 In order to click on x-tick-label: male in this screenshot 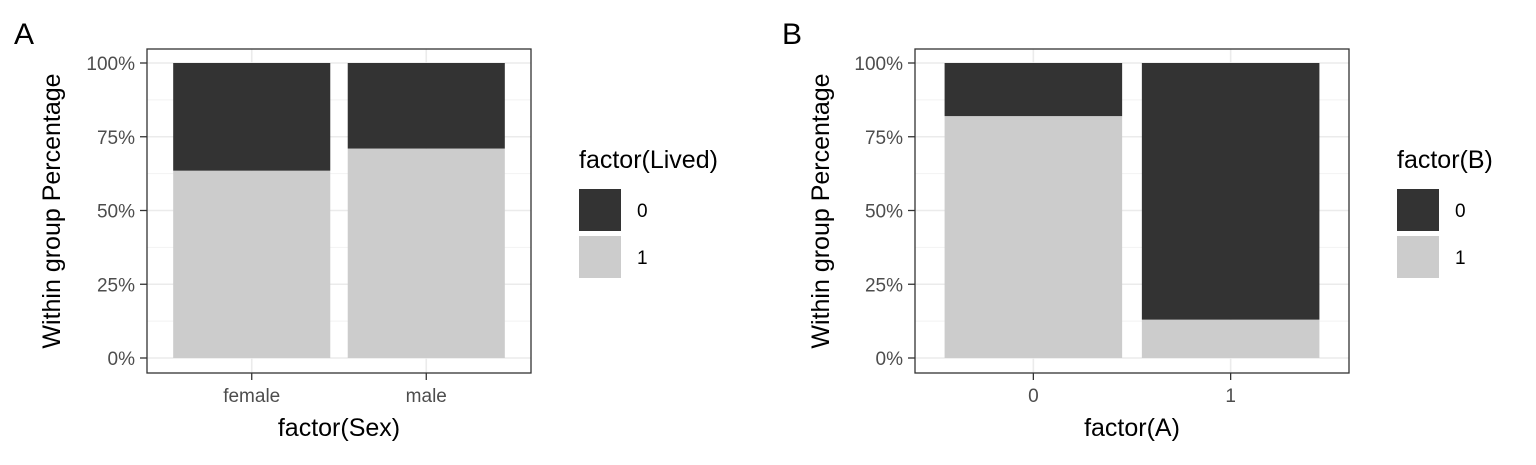, I will do `click(426, 396)`.